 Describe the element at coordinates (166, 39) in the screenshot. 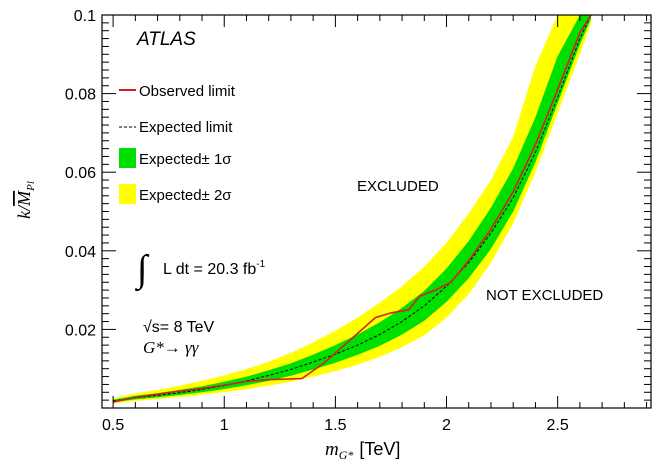

I see `atlas-label: ATLAS` at that location.